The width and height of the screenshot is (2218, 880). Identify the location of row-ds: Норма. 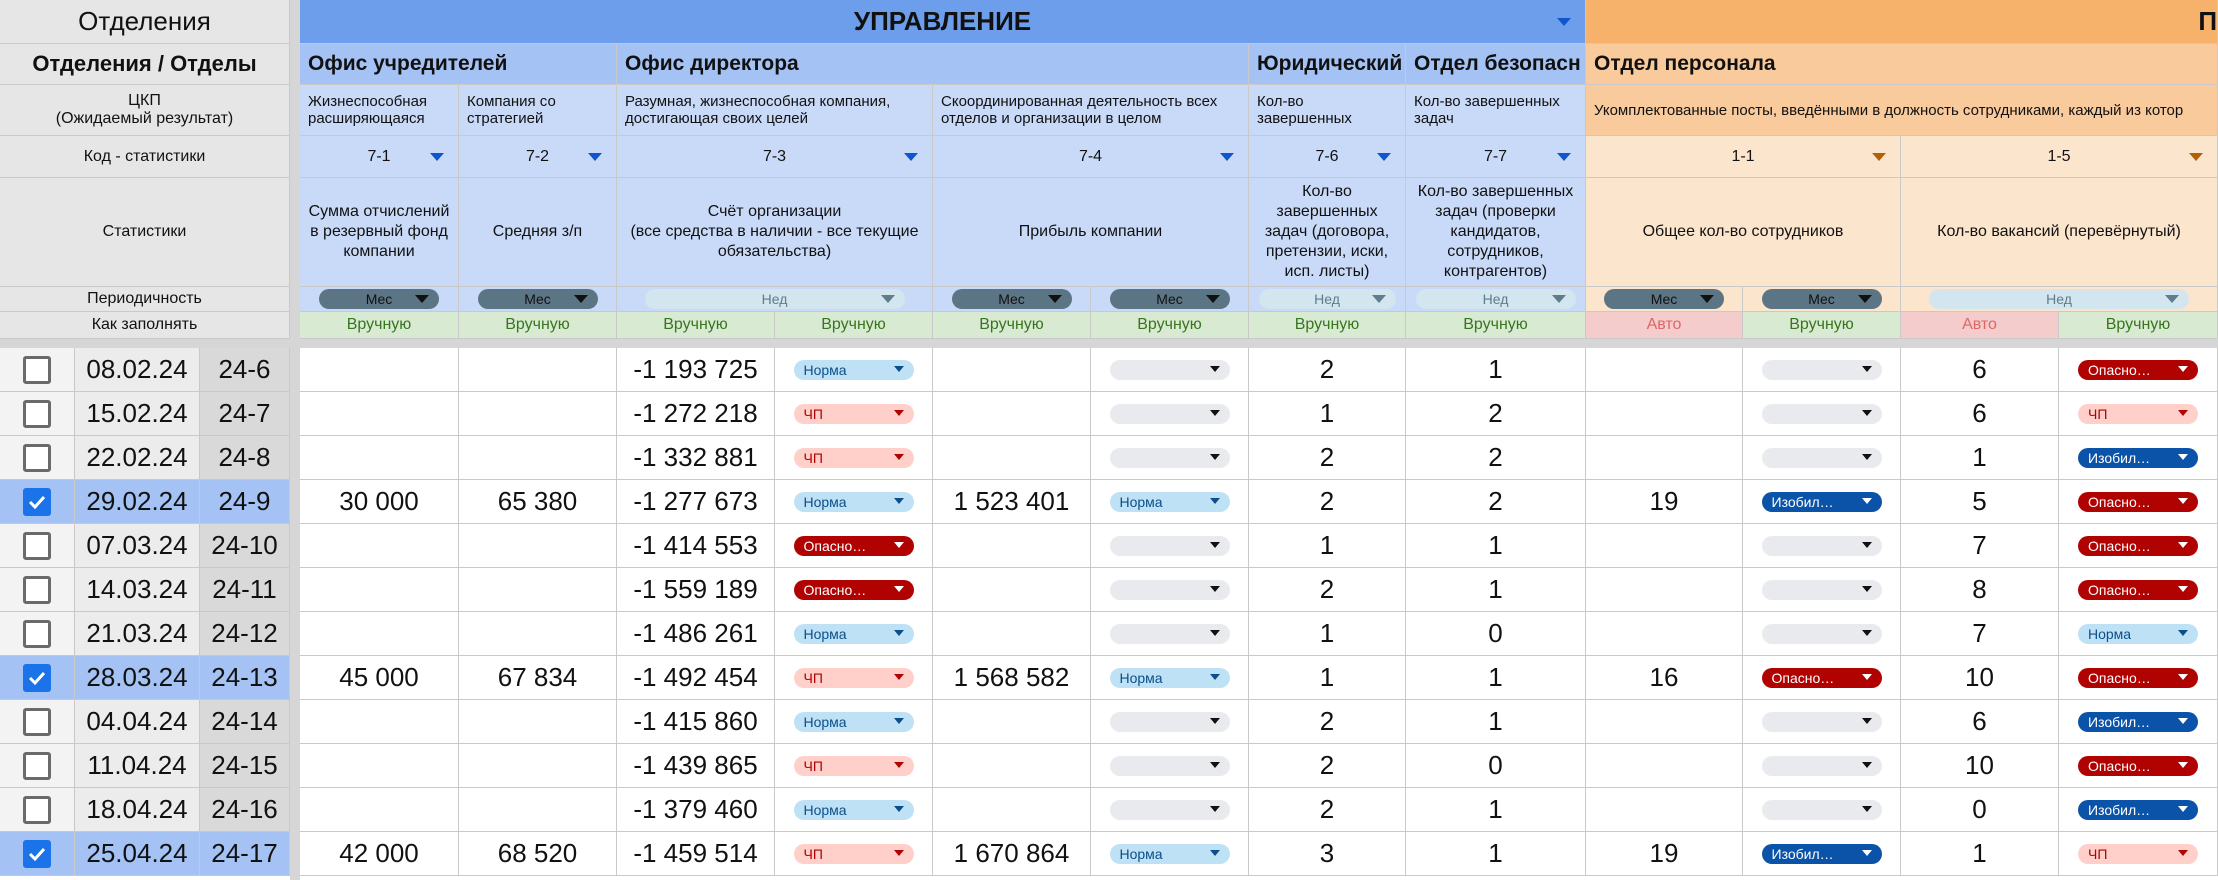
(1170, 854).